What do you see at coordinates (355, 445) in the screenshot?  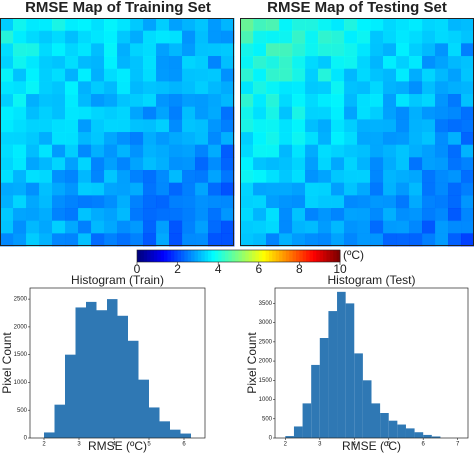 I see `x-tick-label: 4` at bounding box center [355, 445].